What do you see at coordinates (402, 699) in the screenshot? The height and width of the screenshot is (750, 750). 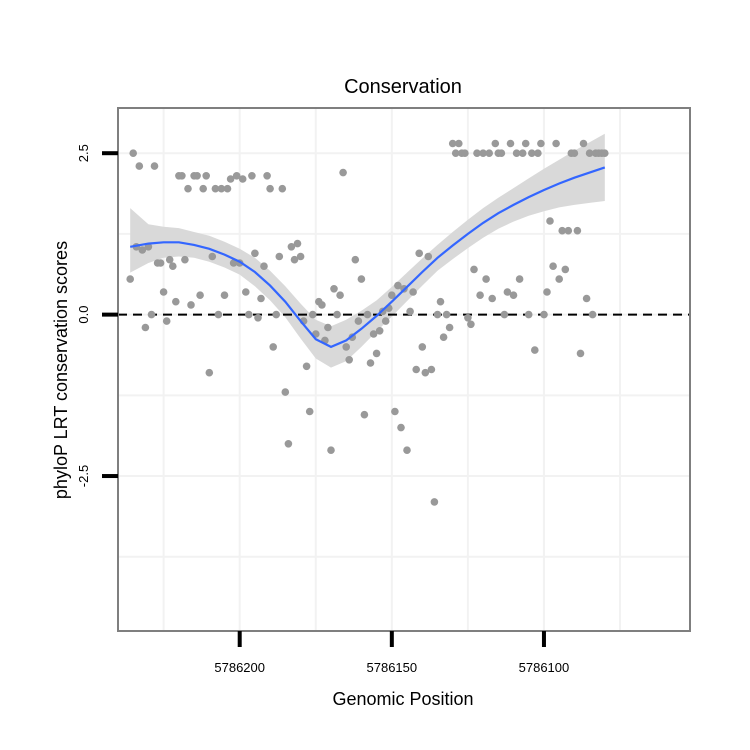 I see `x-axis-title: Genomic Position` at bounding box center [402, 699].